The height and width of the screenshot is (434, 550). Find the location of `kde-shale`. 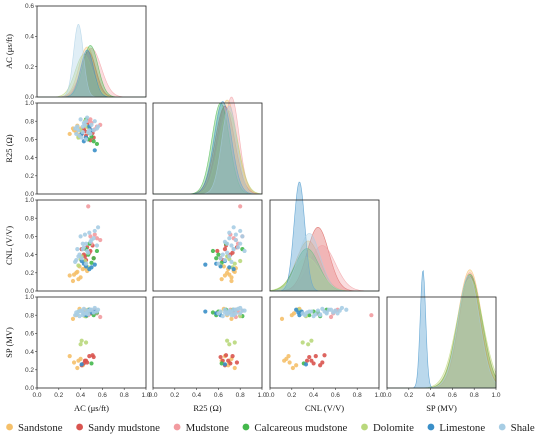

kde-shale is located at coordinates (442, 332).